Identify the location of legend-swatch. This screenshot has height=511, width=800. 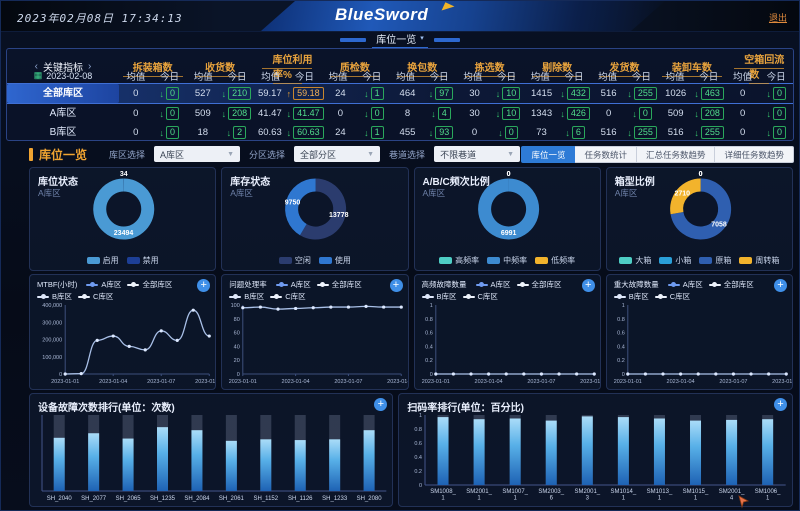
(626, 260).